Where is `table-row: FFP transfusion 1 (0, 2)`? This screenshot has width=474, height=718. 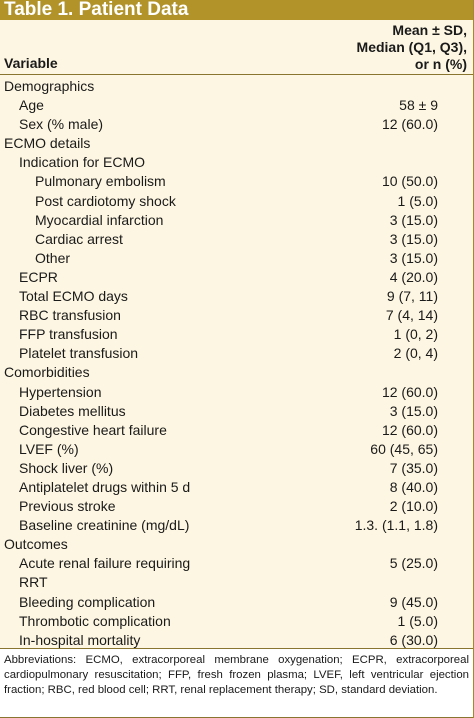
table-row: FFP transfusion 1 (0, 2) is located at coordinates (236, 334).